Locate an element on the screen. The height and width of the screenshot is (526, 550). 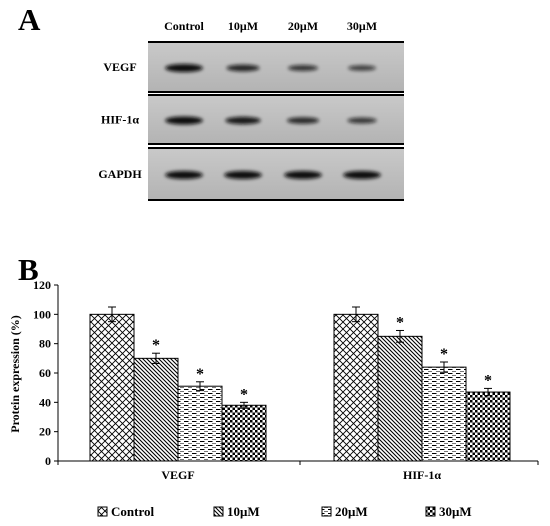
blot-row-label-0: VEGF is located at coordinates (119, 67).